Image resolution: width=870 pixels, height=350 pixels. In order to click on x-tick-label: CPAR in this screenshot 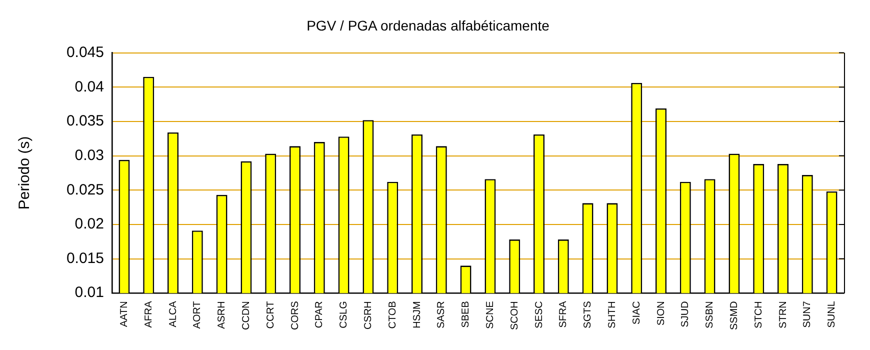, I will do `click(320, 314)`.